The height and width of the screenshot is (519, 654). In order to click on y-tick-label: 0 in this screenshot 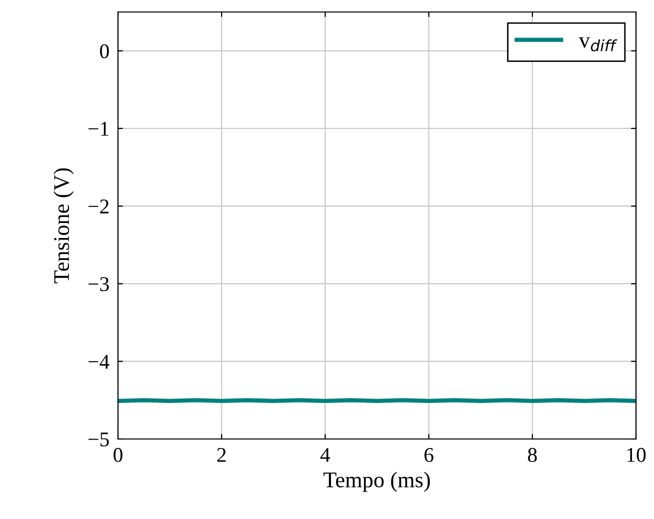, I will do `click(104, 51)`.